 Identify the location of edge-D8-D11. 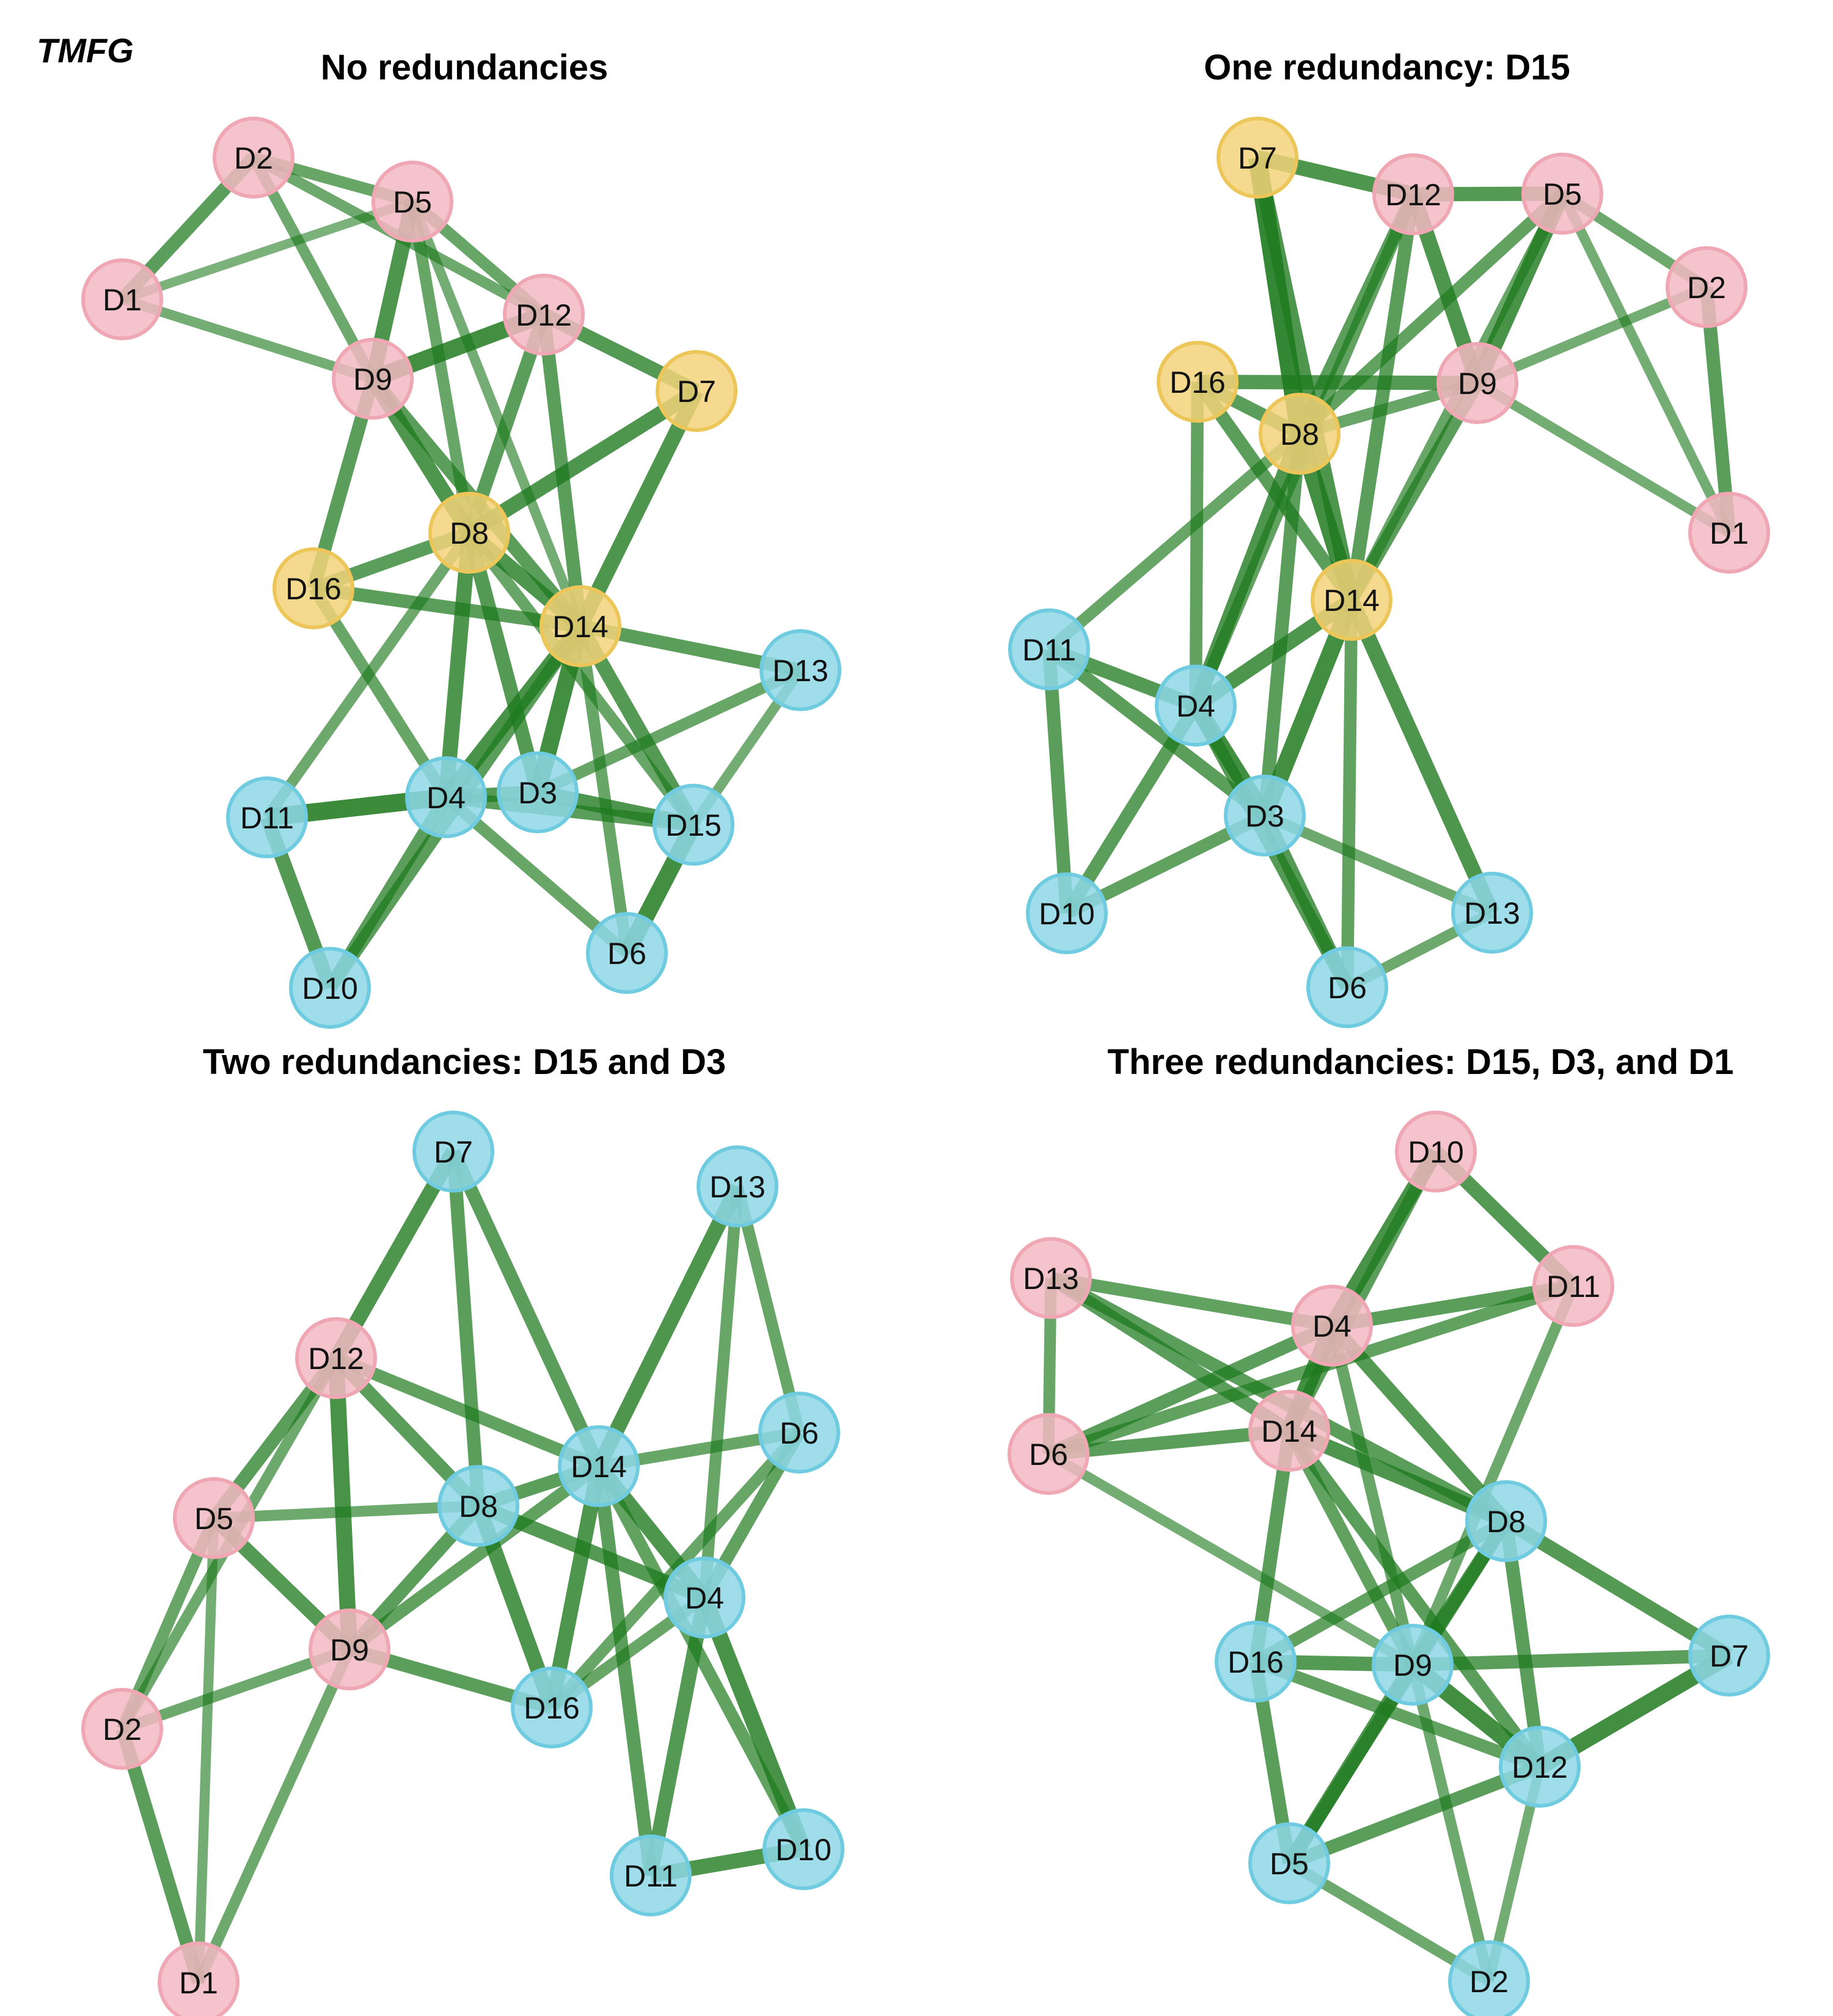
(1174, 541).